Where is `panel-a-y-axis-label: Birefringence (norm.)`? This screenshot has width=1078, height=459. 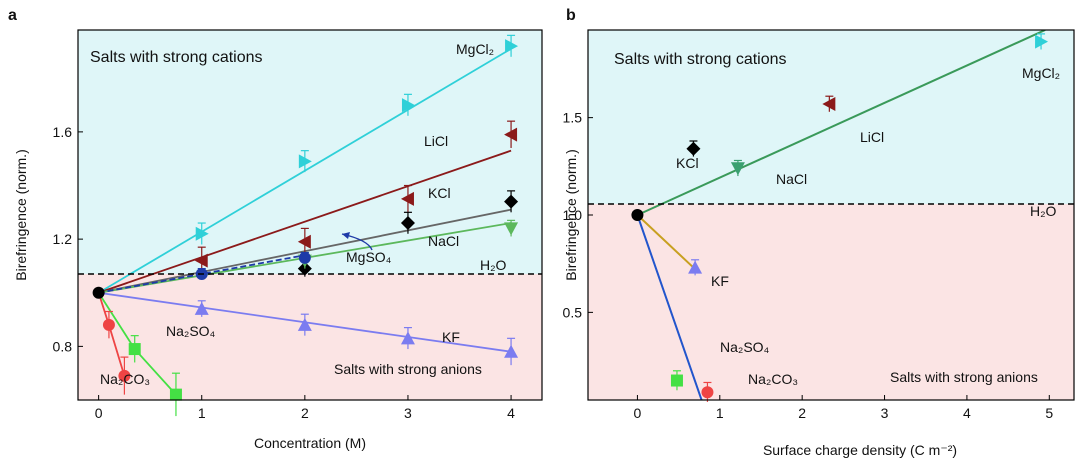
panel-a-y-axis-label: Birefringence (norm.) is located at coordinates (21, 215).